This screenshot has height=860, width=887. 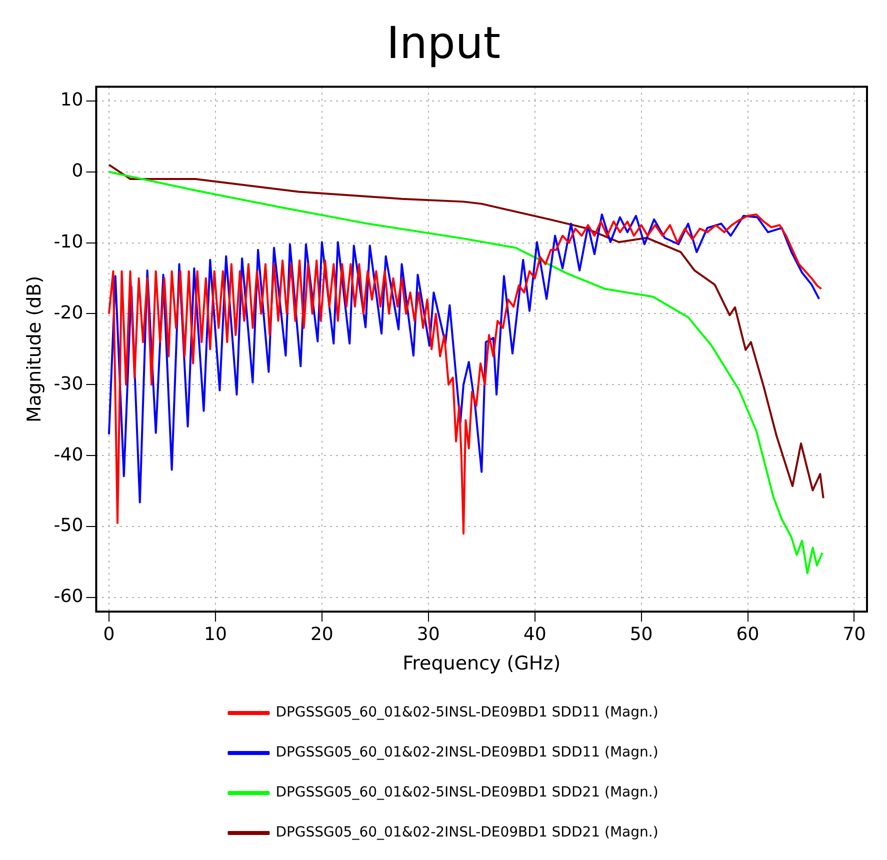 What do you see at coordinates (34, 349) in the screenshot?
I see `y-axis-title: Magnitude (dB)` at bounding box center [34, 349].